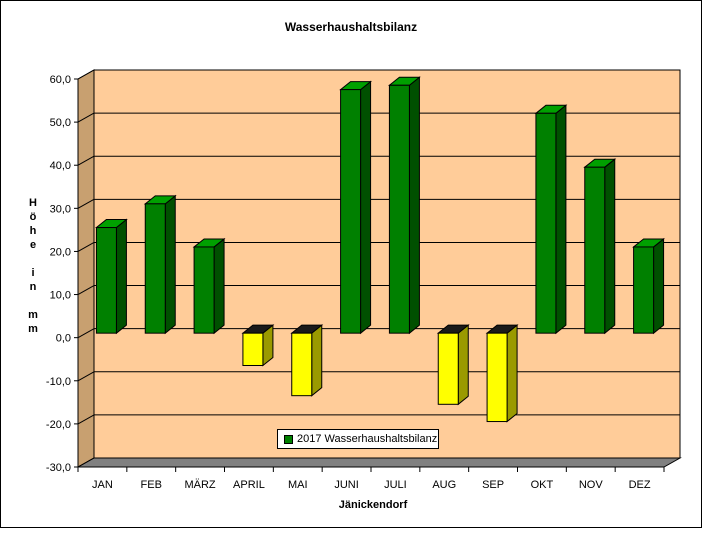 The image size is (703, 534). What do you see at coordinates (542, 485) in the screenshot?
I see `x-tick-label: OKT` at bounding box center [542, 485].